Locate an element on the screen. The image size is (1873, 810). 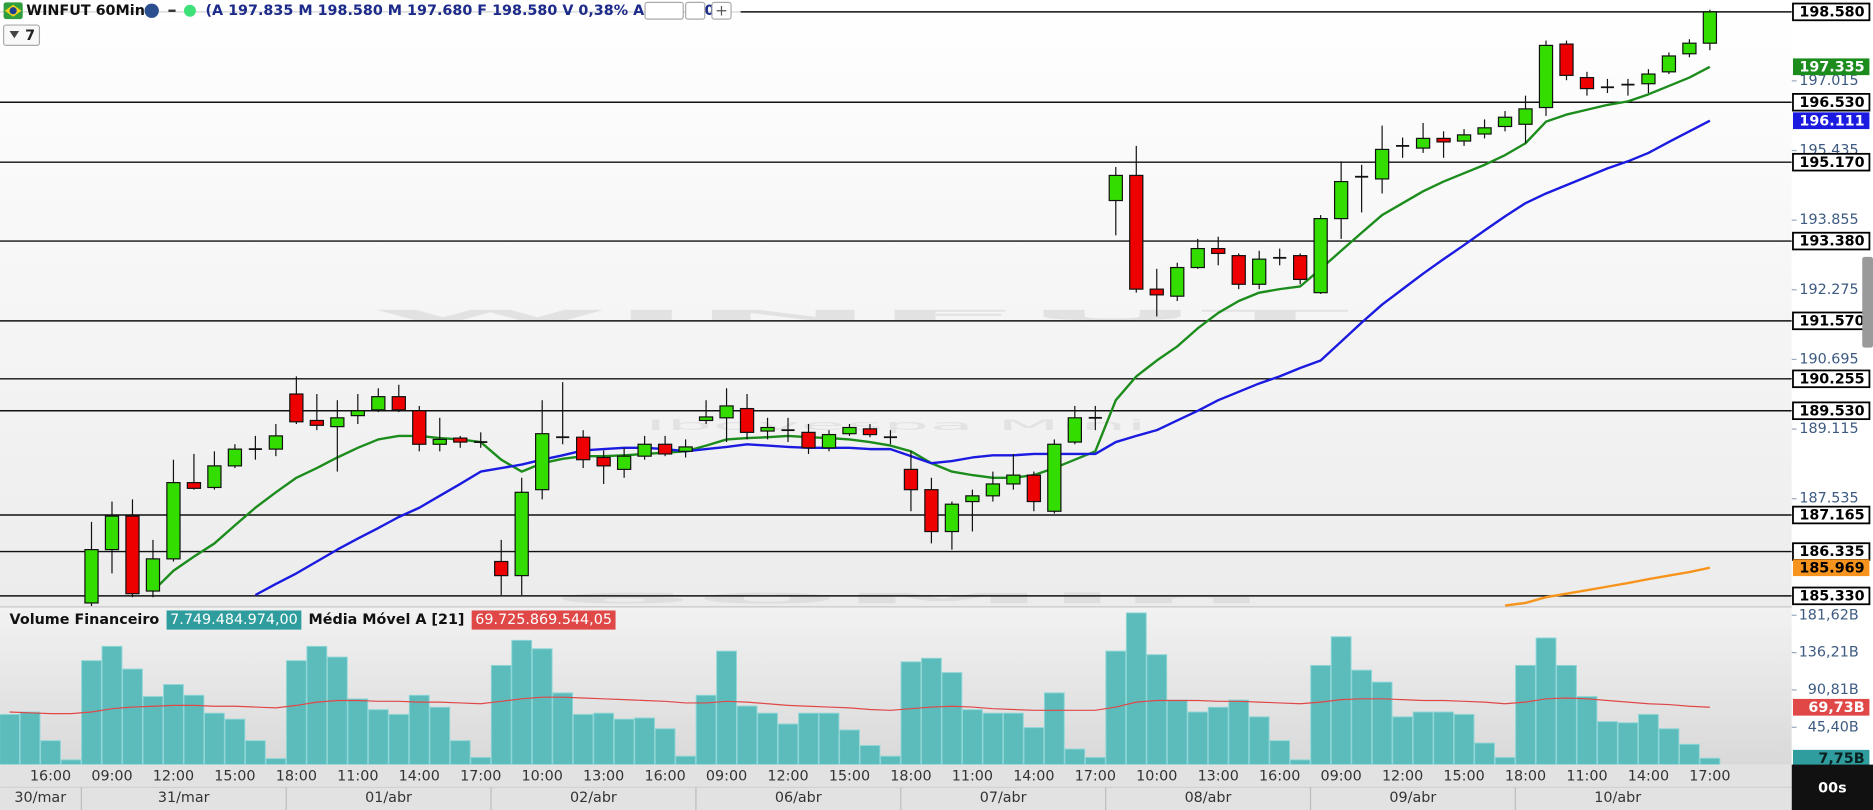
price-tag: 193.380 is located at coordinates (1831, 242).